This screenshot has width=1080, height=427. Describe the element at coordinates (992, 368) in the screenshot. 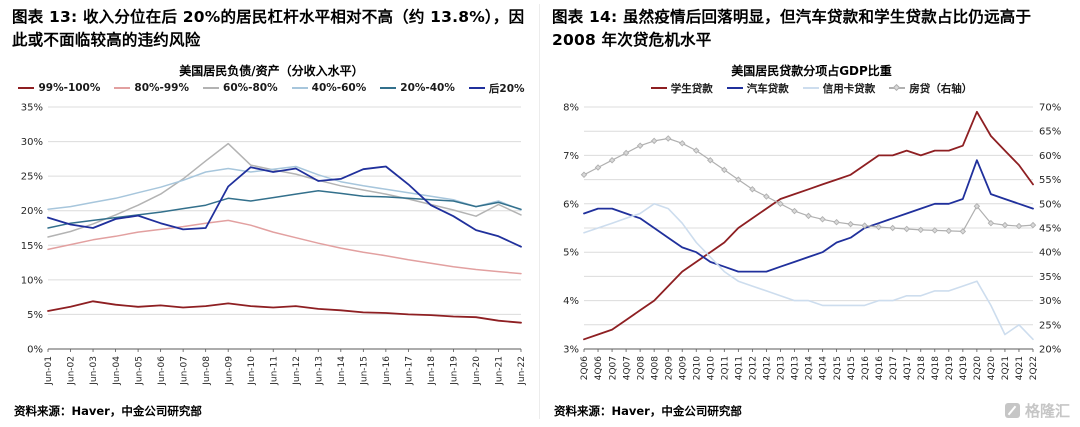

I see `svg-text: 4Q20` at that location.